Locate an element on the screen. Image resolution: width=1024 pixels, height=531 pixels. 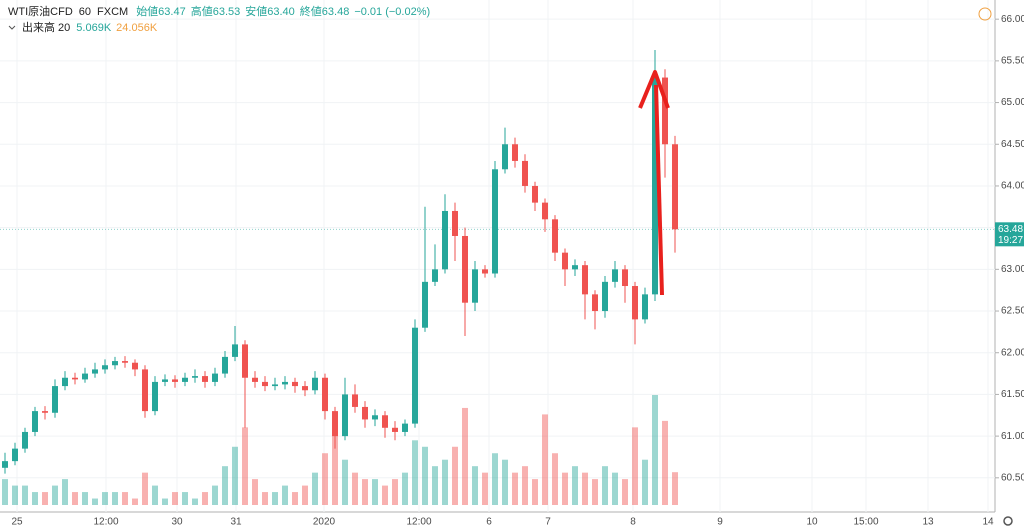
y-tick-label: 60.50 is located at coordinates (1012, 477).